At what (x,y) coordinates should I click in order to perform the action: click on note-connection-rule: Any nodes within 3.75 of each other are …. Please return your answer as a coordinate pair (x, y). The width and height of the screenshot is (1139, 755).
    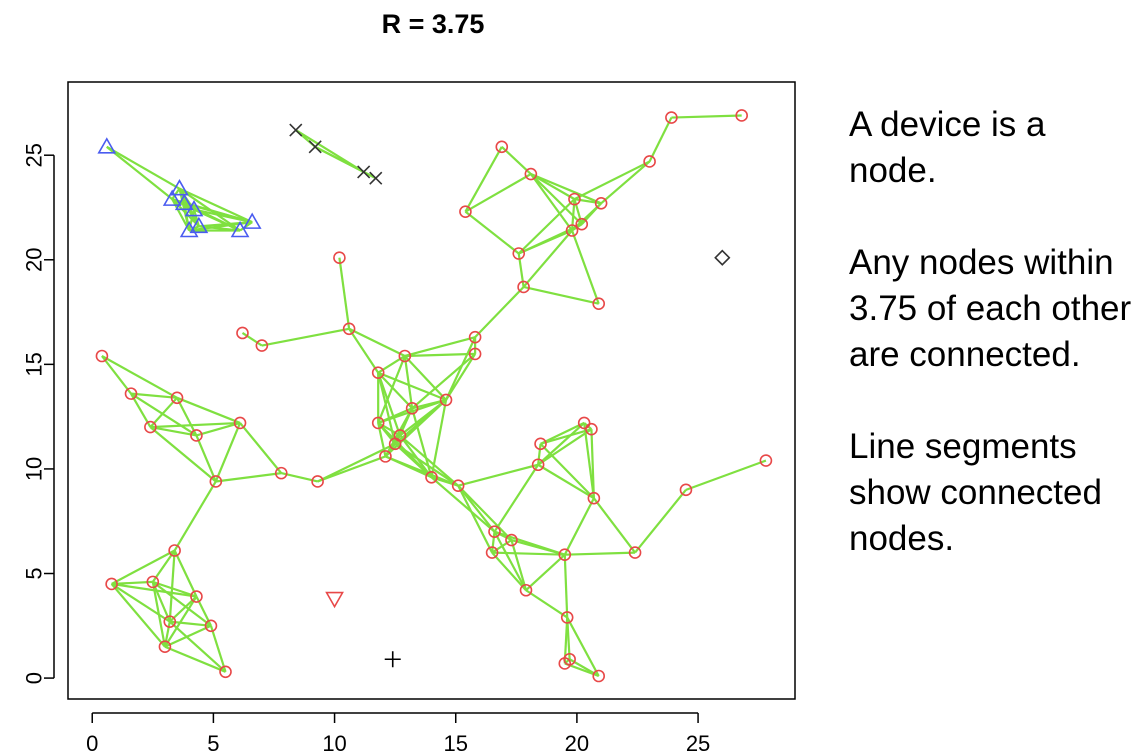
    Looking at the image, I should click on (990, 308).